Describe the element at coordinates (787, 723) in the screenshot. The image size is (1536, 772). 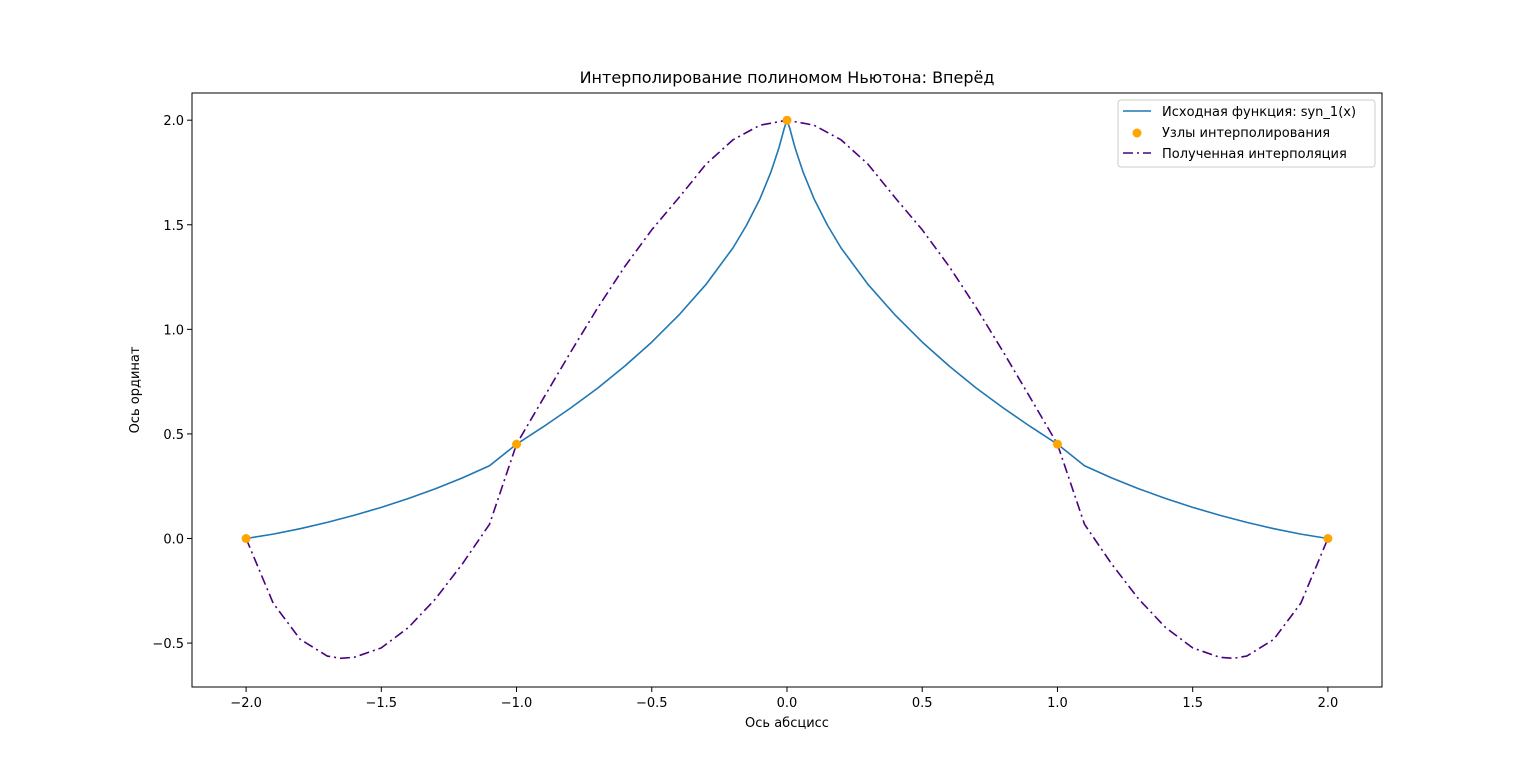
I see `x-axis-title: Ось абсцисс` at that location.